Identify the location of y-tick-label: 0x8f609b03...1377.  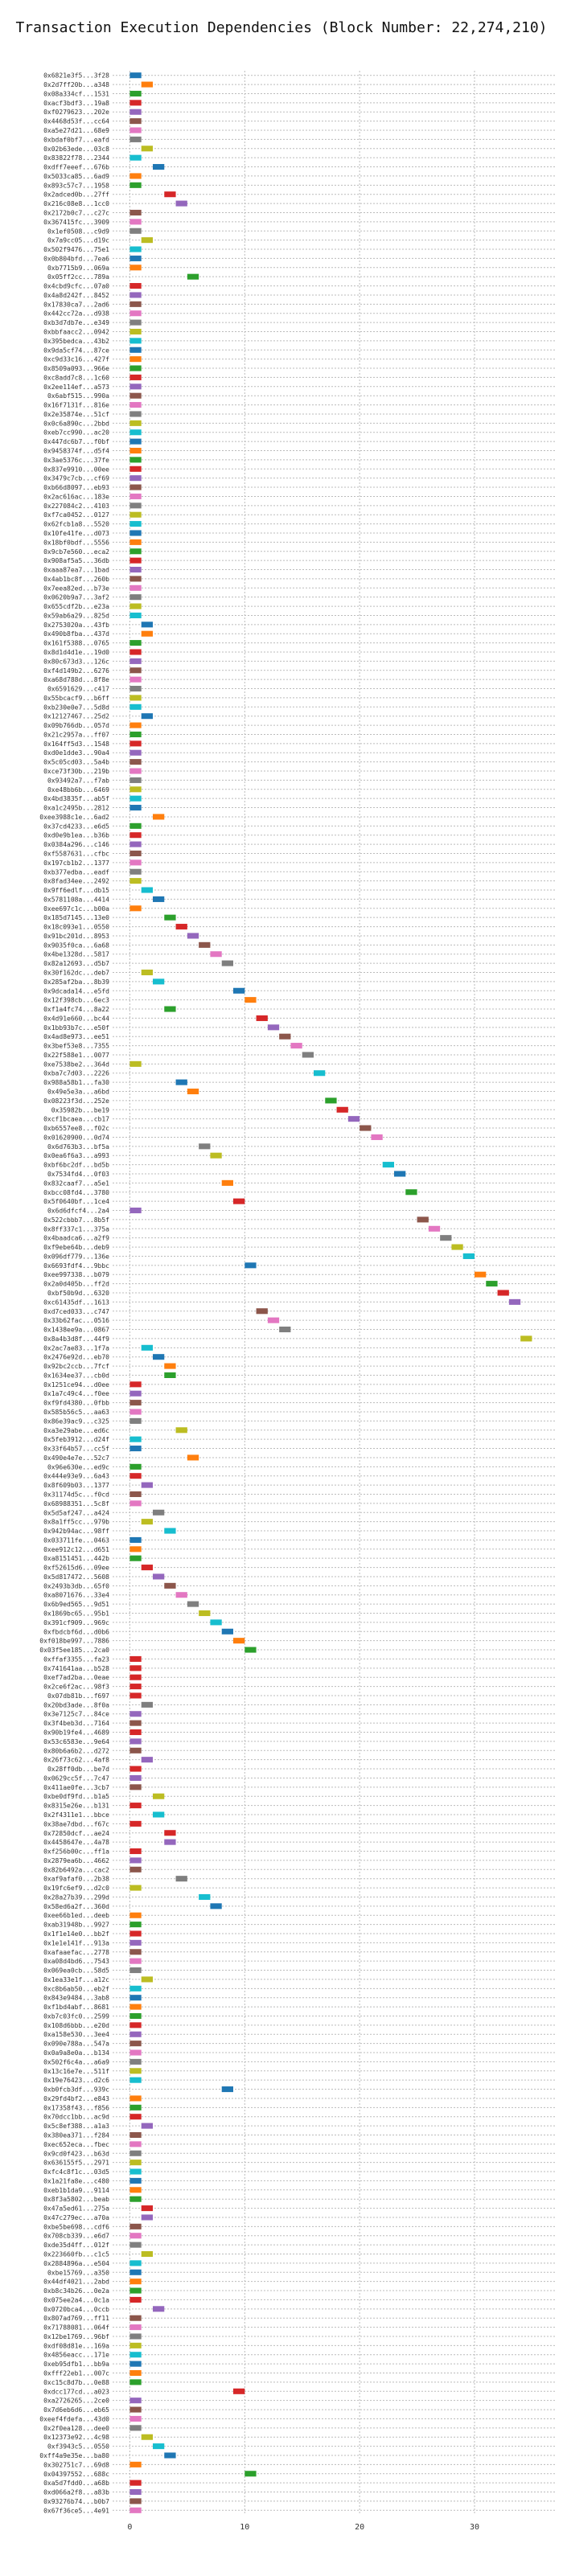
(76, 1486).